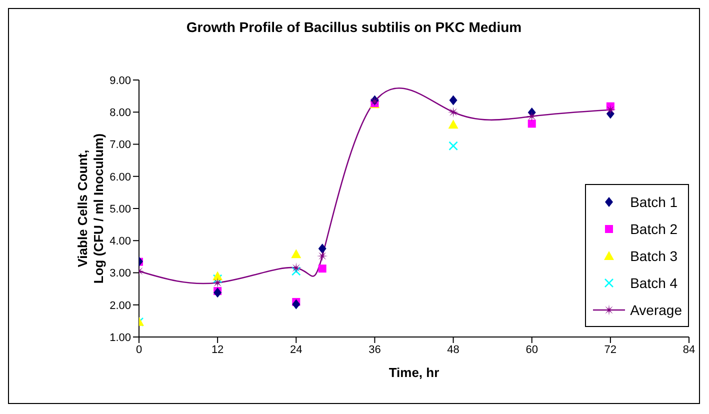 Image resolution: width=709 pixels, height=414 pixels. I want to click on y-tick-label: 8.00, so click(120, 113).